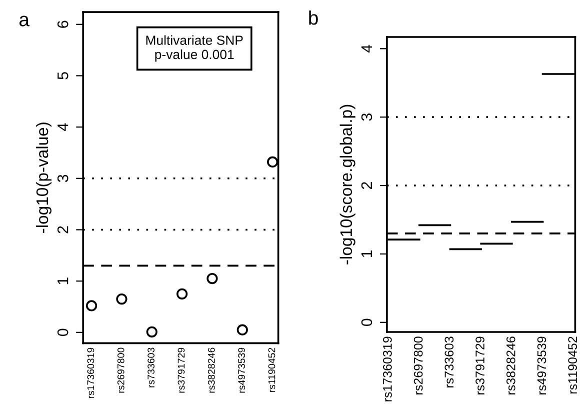 The image size is (581, 416). What do you see at coordinates (348, 184) in the screenshot?
I see `y-axis-title: -log10(score.global.p)` at bounding box center [348, 184].